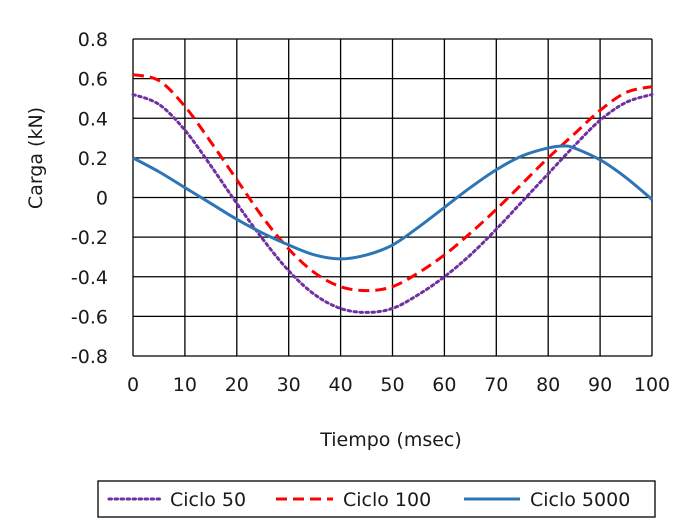 The image size is (675, 524). I want to click on legend: Ciclo 50 Ciclo 100 Ciclo 5000, so click(376, 499).